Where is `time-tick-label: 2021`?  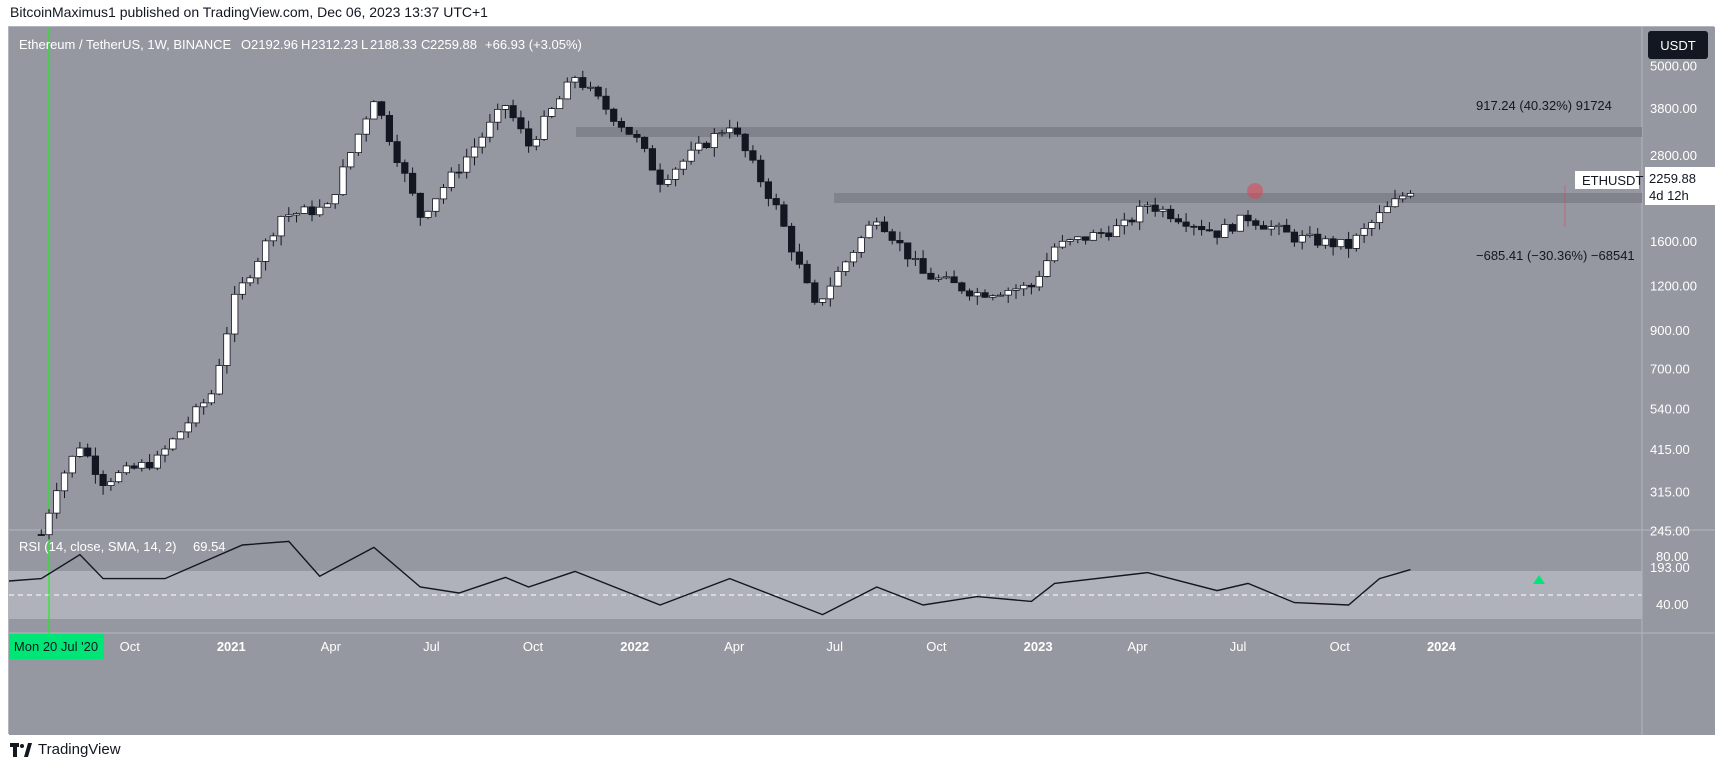
time-tick-label: 2021 is located at coordinates (231, 646).